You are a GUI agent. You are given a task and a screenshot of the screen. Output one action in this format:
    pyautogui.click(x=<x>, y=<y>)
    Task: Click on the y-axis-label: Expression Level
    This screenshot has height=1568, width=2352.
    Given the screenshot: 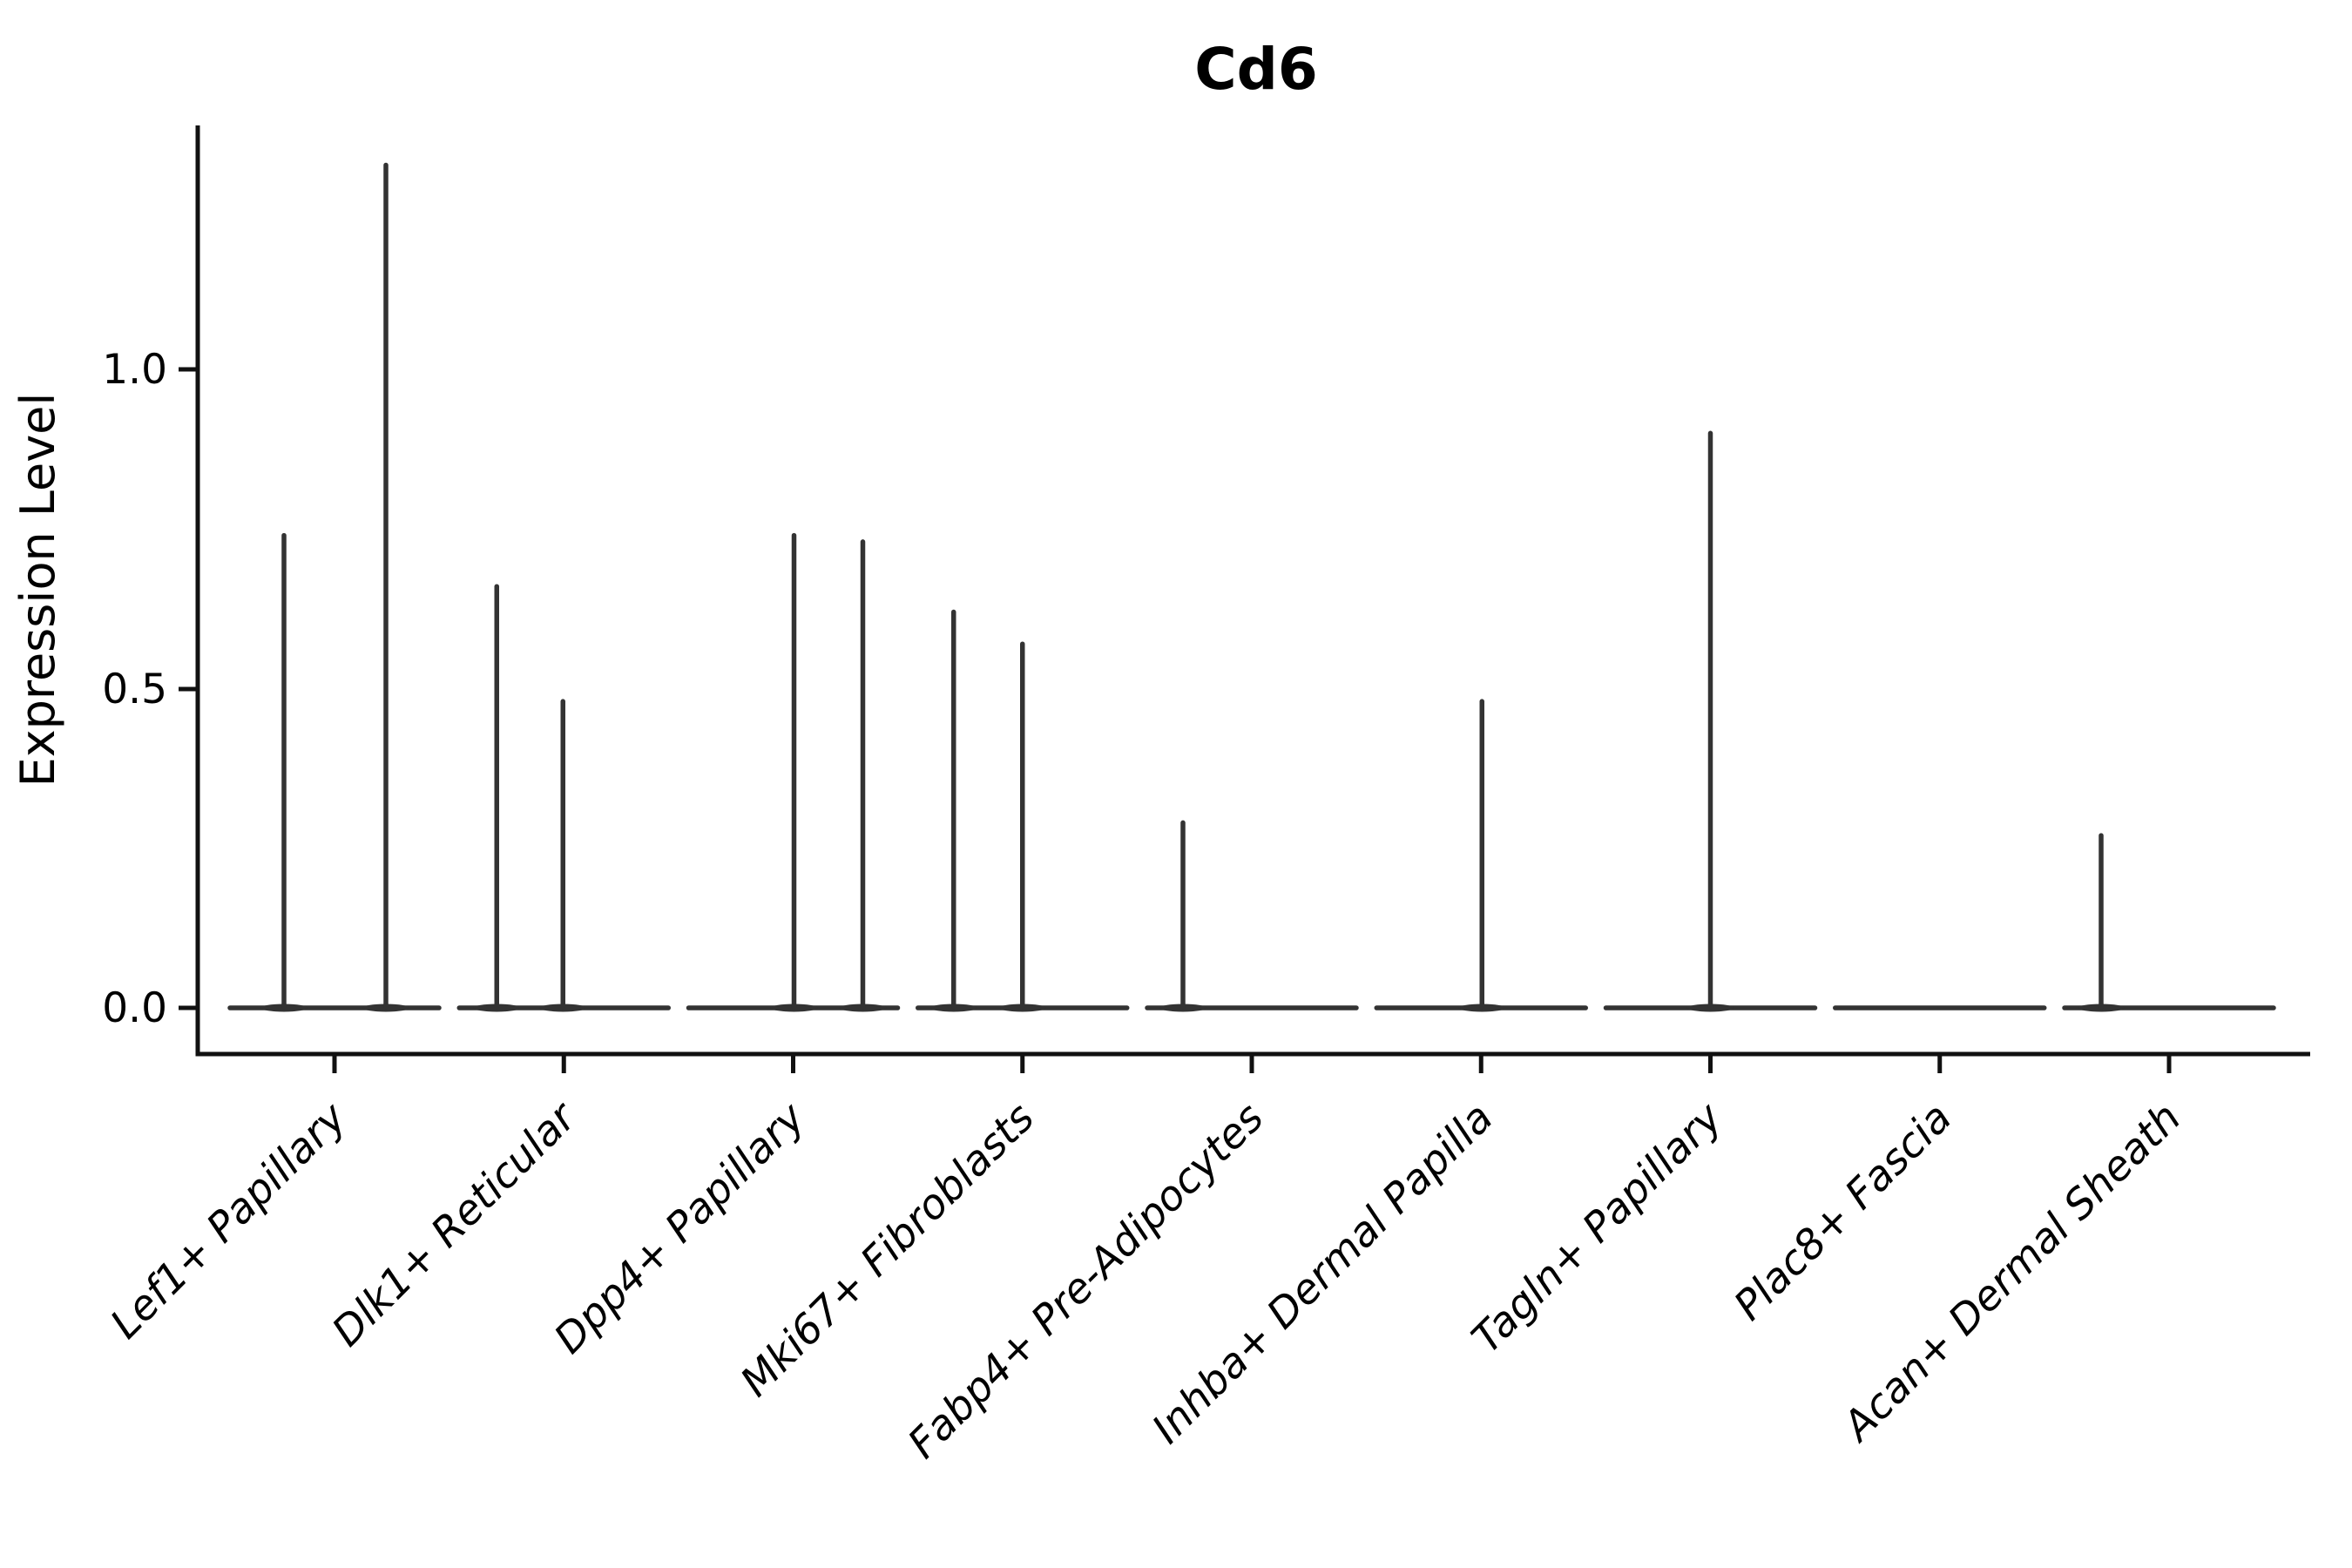 What is the action you would take?
    pyautogui.click(x=37, y=590)
    